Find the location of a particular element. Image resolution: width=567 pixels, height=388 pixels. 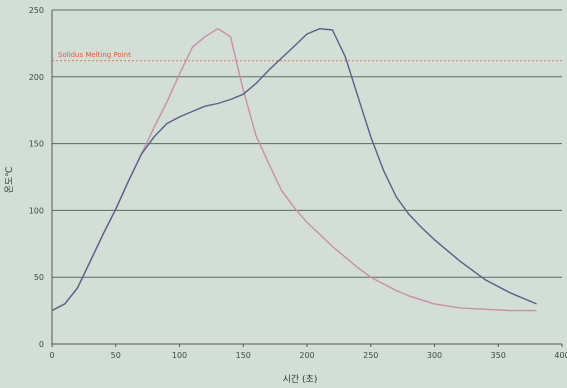

x-tick-label: 150 is located at coordinates (243, 355).